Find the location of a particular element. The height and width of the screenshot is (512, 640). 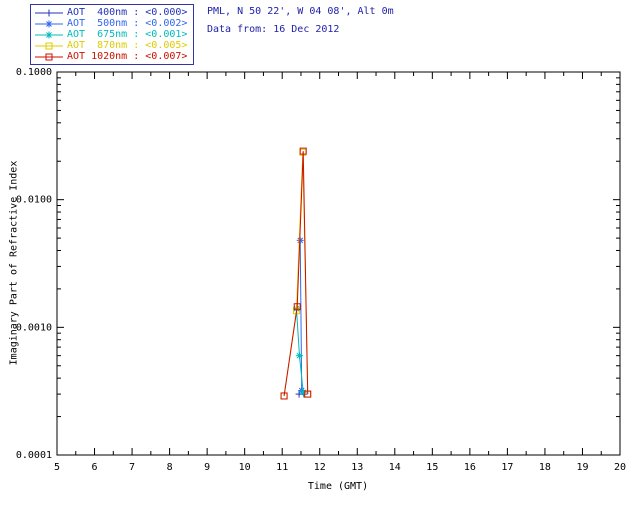

series-line-aot-675nm is located at coordinates (299, 350).